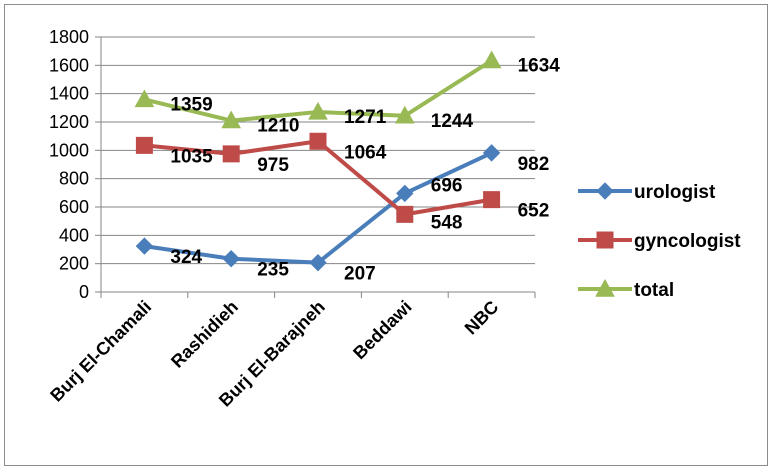 This screenshot has height=472, width=774. I want to click on data-label: 1244, so click(452, 121).